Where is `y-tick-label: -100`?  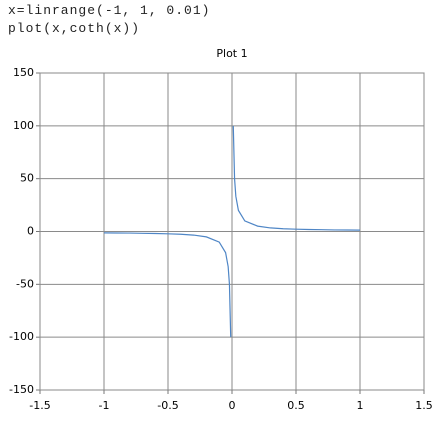 y-tick-label: -100 is located at coordinates (21, 336).